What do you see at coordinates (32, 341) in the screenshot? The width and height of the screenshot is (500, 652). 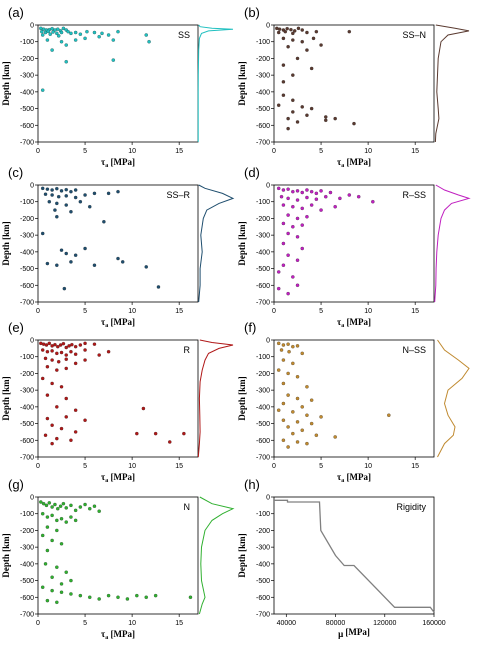 I see `y-tick-label: 0` at bounding box center [32, 341].